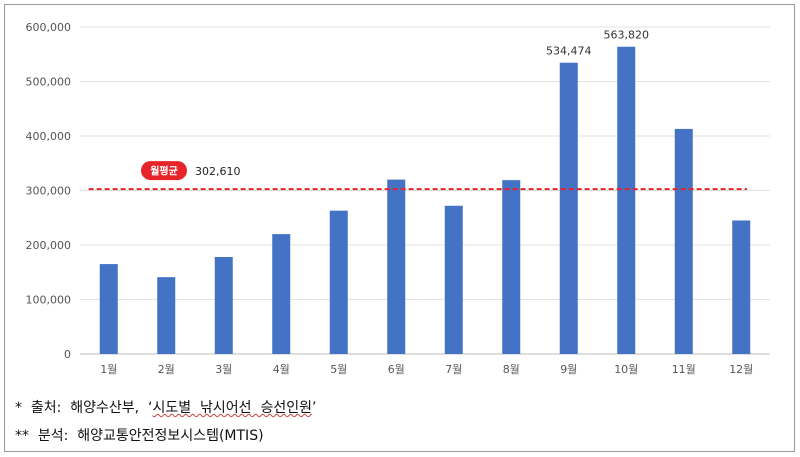 The height and width of the screenshot is (457, 800). Describe the element at coordinates (338, 369) in the screenshot. I see `x-tick-label: 5월` at that location.